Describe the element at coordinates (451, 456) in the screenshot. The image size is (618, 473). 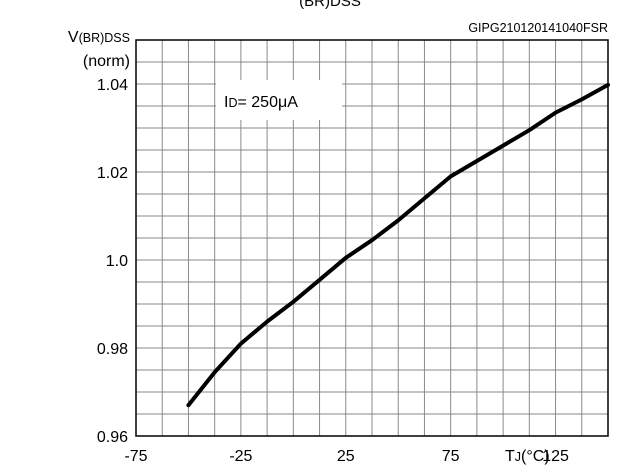
I see `x-tick-label: 75` at that location.